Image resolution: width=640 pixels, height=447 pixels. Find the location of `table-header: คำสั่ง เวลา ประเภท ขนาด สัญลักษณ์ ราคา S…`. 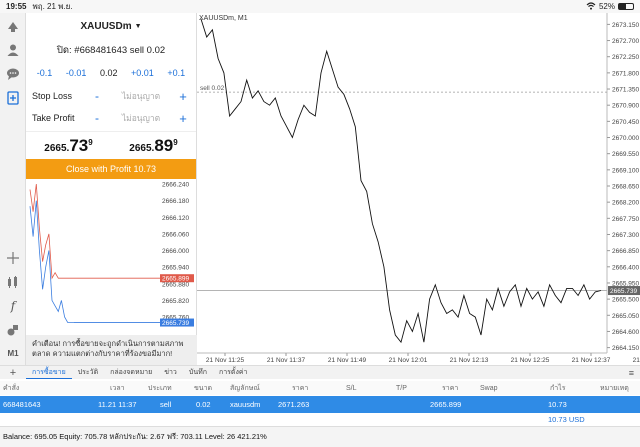

table-header: คำสั่ง เวลา ประเภท ขนาด สัญลักษณ์ ราคา S… is located at coordinates (320, 388).